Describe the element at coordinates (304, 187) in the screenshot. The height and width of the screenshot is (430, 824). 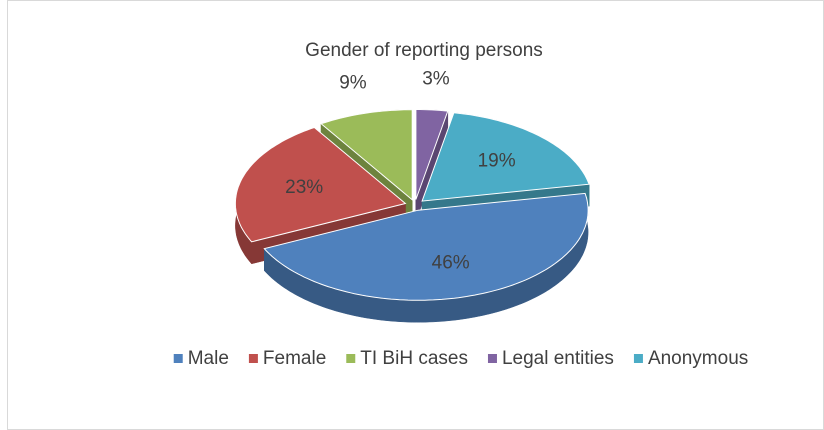
I see `data-label: 23%` at that location.